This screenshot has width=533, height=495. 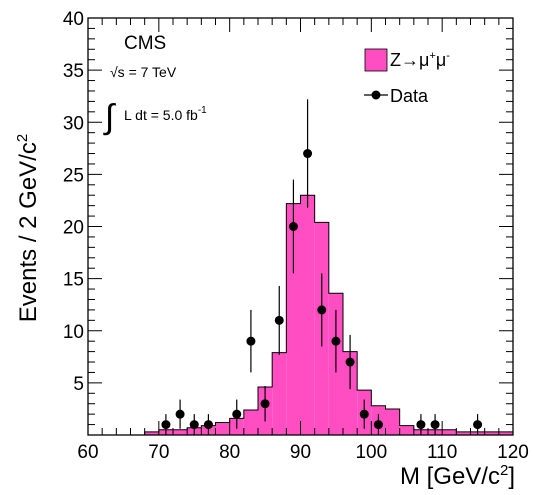 I want to click on y-axis-label: Events / 2 GeV/c2, so click(x=28, y=228).